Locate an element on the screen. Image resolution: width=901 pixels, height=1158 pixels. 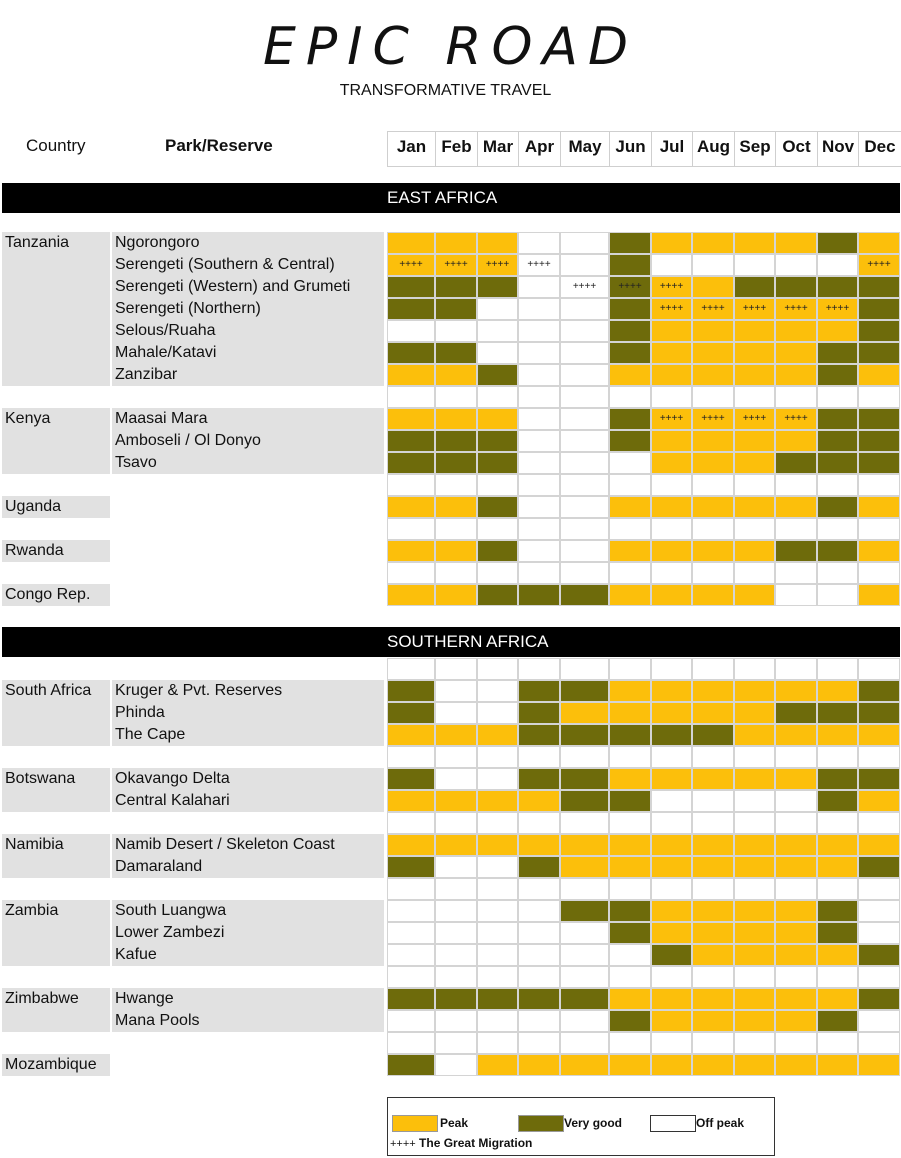
park-name: Mana Pools is located at coordinates (157, 1020).